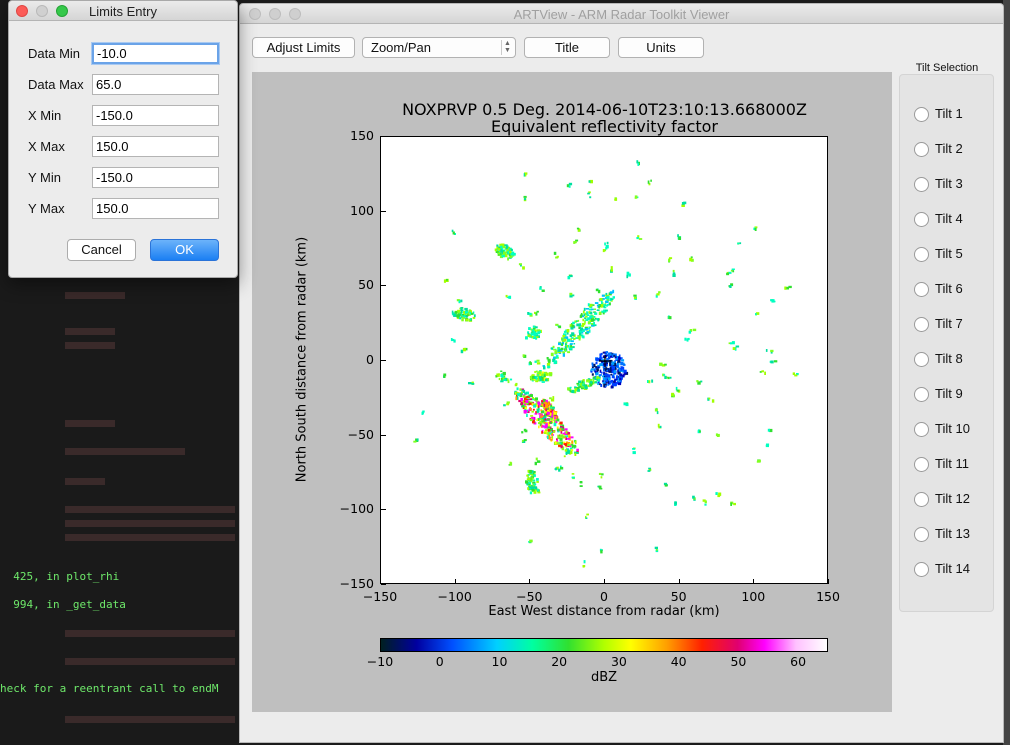 The width and height of the screenshot is (1010, 745). Describe the element at coordinates (155, 84) in the screenshot. I see `data-max-input` at that location.